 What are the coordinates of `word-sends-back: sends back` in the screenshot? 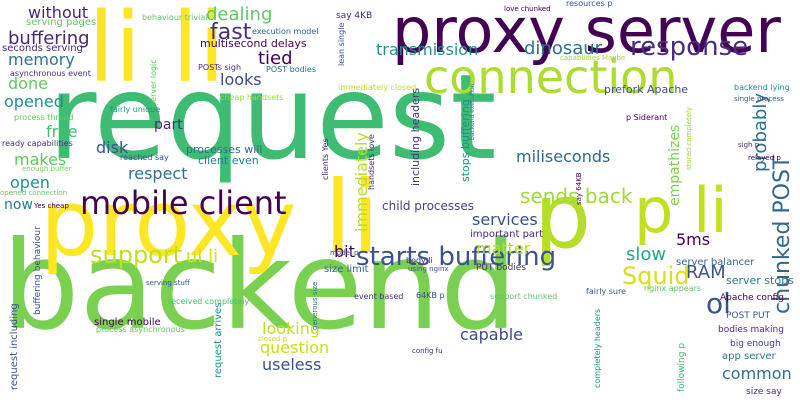 It's located at (576, 196).